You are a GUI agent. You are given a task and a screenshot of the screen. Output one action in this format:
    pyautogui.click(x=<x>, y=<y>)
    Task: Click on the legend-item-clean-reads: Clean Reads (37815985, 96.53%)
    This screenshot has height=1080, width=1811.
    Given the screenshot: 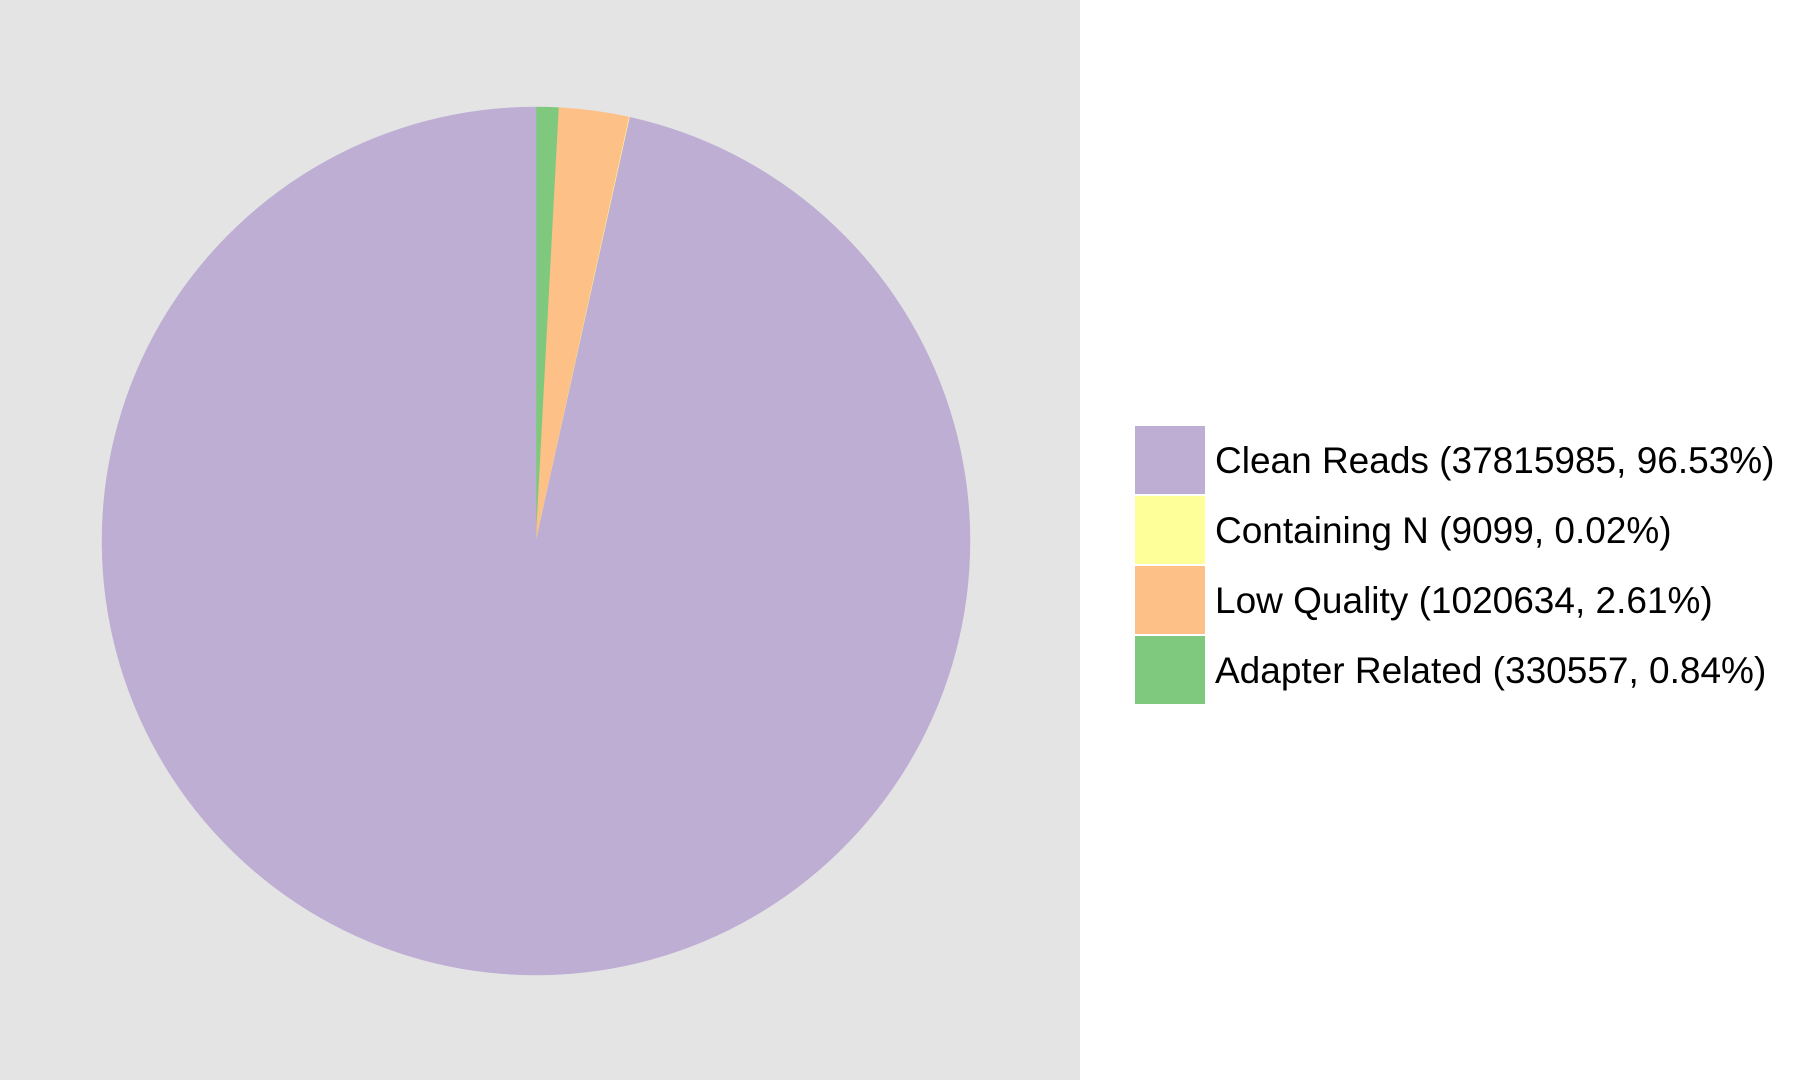 What is the action you would take?
    pyautogui.click(x=1455, y=461)
    